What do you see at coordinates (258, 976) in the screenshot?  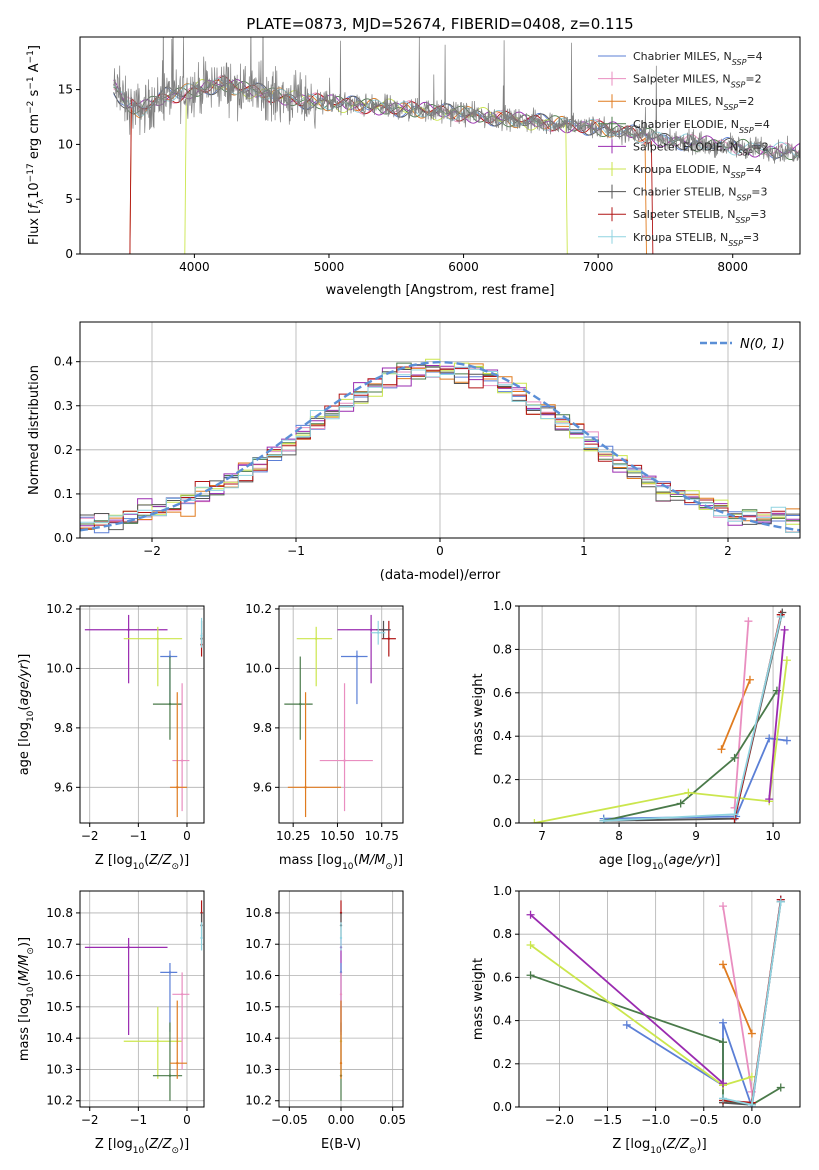 I see `y-tick-label: 10.6` at bounding box center [258, 976].